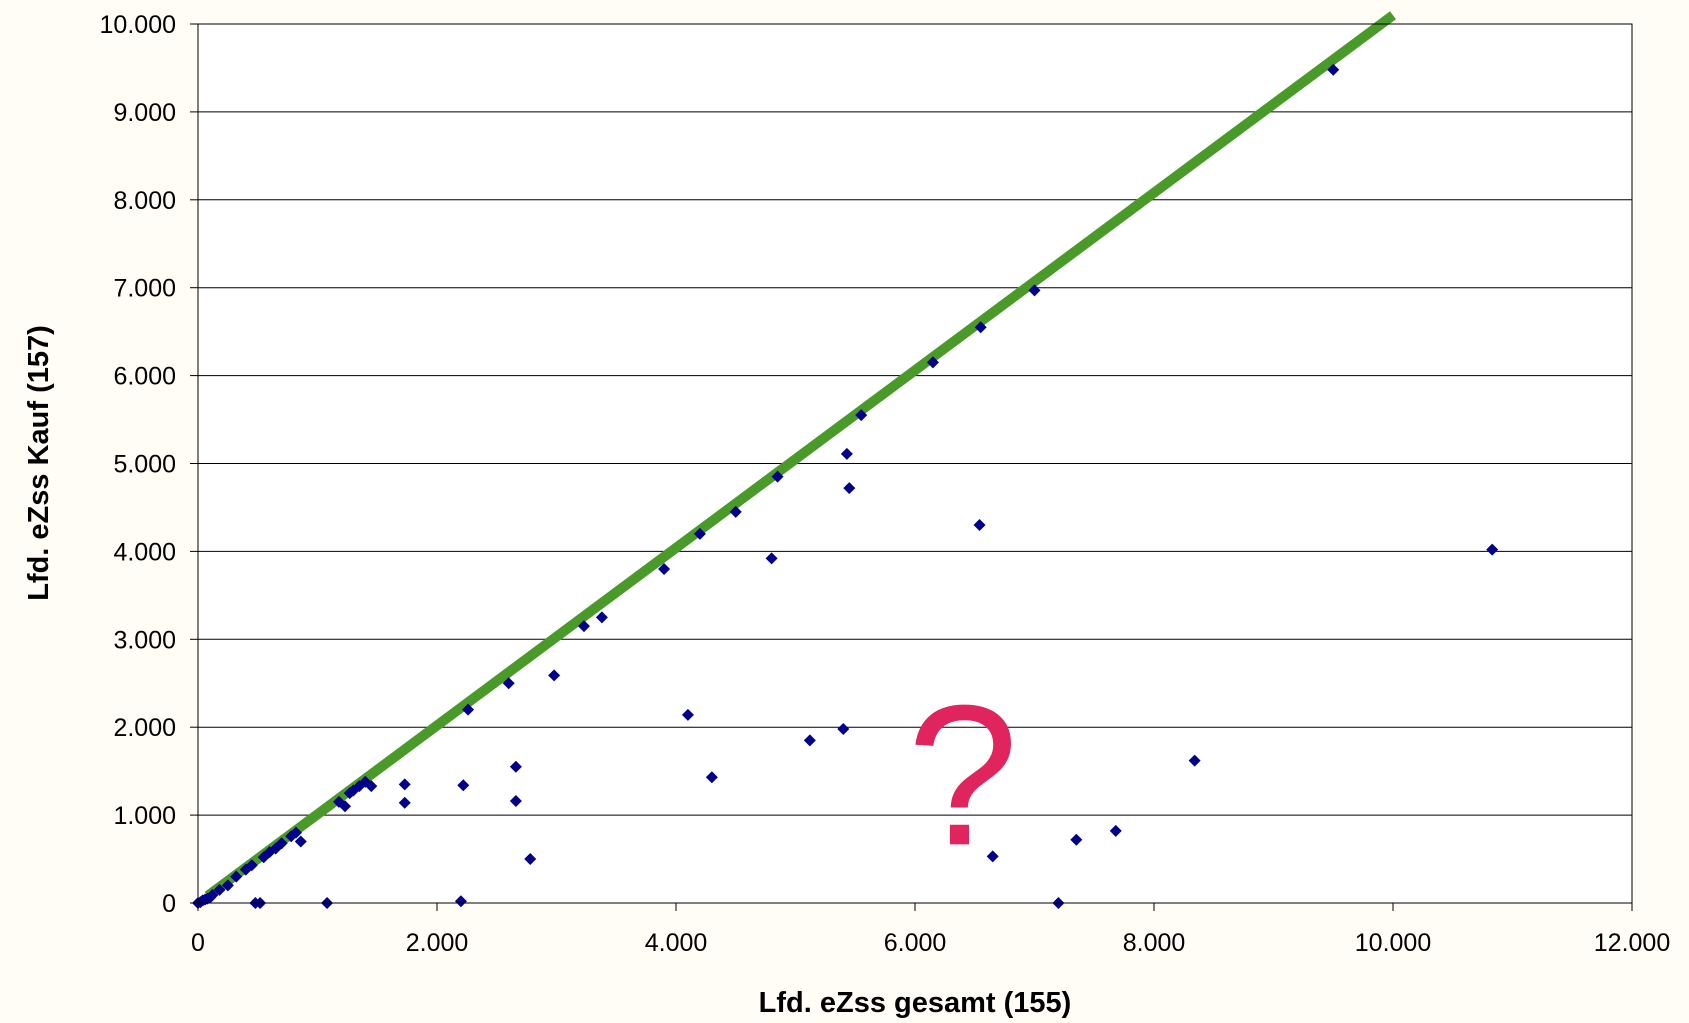  What do you see at coordinates (1154, 943) in the screenshot?
I see `x-tick-label: 8.000` at bounding box center [1154, 943].